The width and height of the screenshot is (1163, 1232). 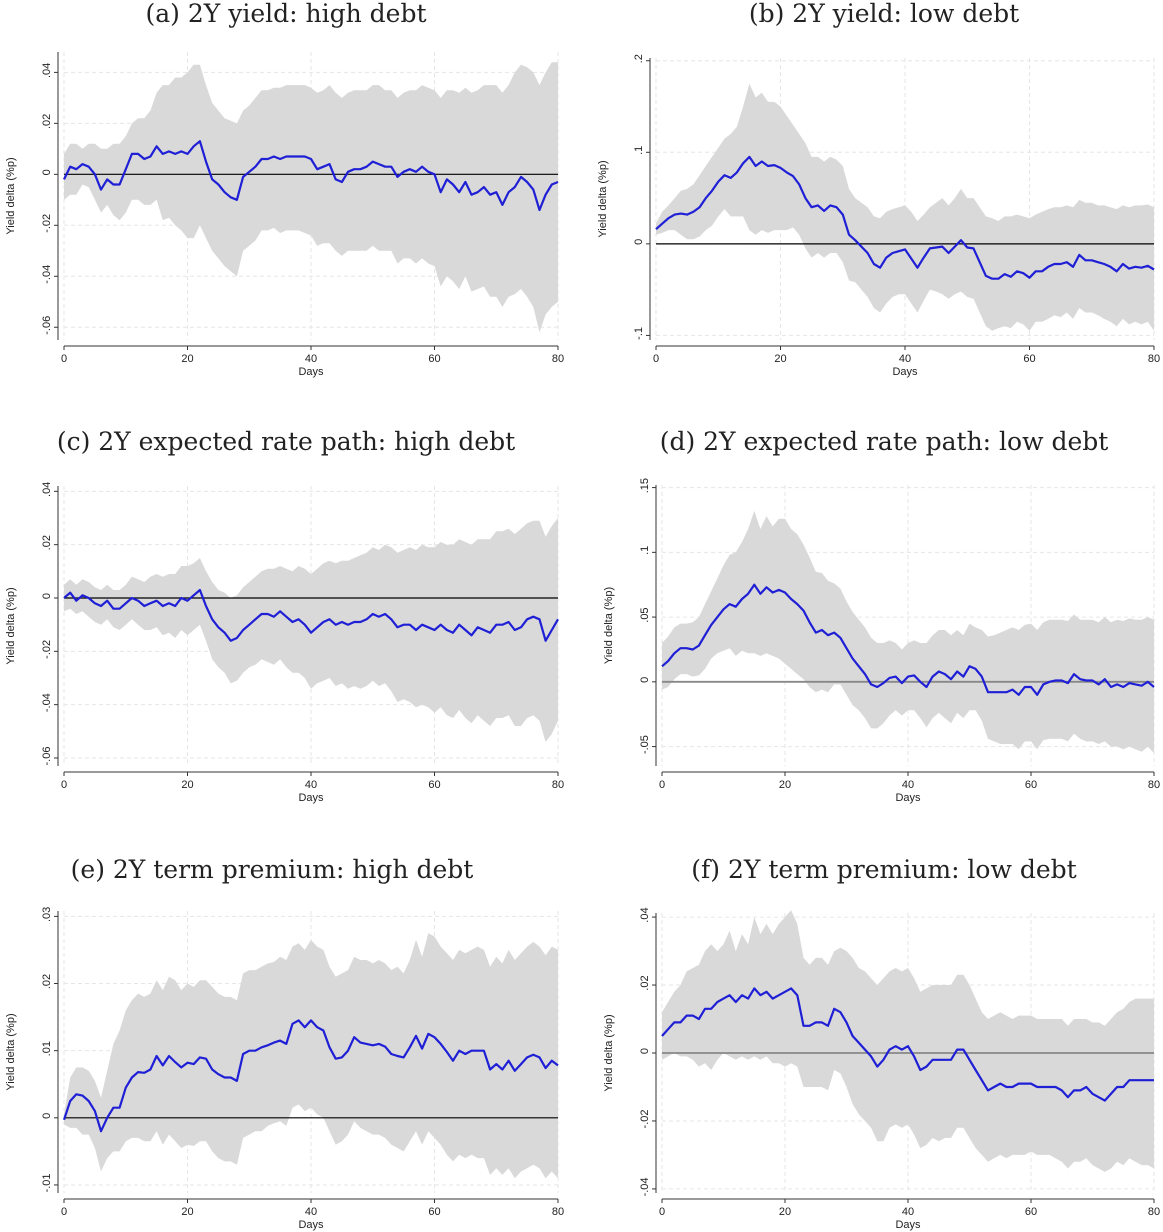 What do you see at coordinates (286, 14) in the screenshot?
I see `panel-title: (a) 2Y yield: high debt` at bounding box center [286, 14].